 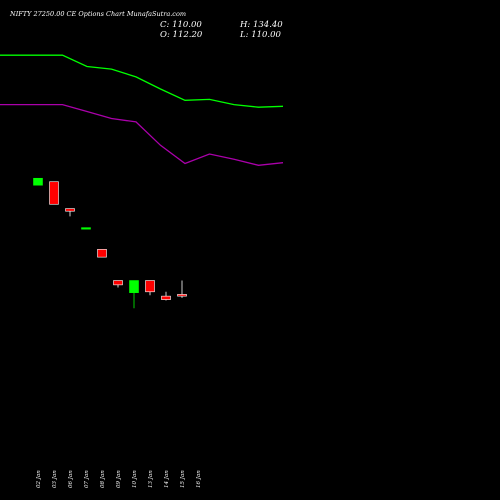 I want to click on x-tick-label: 14 Jan, so click(x=167, y=479).